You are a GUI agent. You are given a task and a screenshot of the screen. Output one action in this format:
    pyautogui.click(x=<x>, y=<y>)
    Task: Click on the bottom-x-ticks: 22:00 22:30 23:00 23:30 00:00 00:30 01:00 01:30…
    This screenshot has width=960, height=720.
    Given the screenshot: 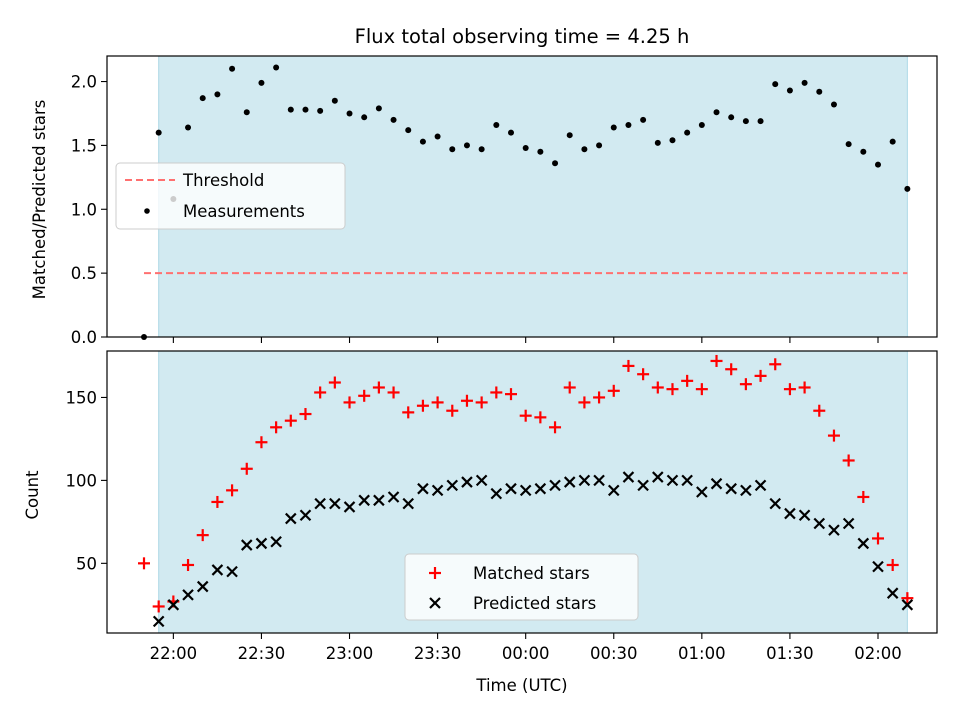 What is the action you would take?
    pyautogui.click(x=526, y=648)
    